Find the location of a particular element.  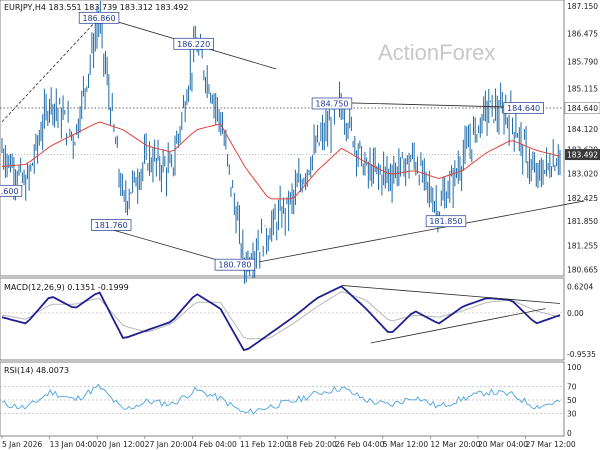

macd-upper-trendline is located at coordinates (451, 294).